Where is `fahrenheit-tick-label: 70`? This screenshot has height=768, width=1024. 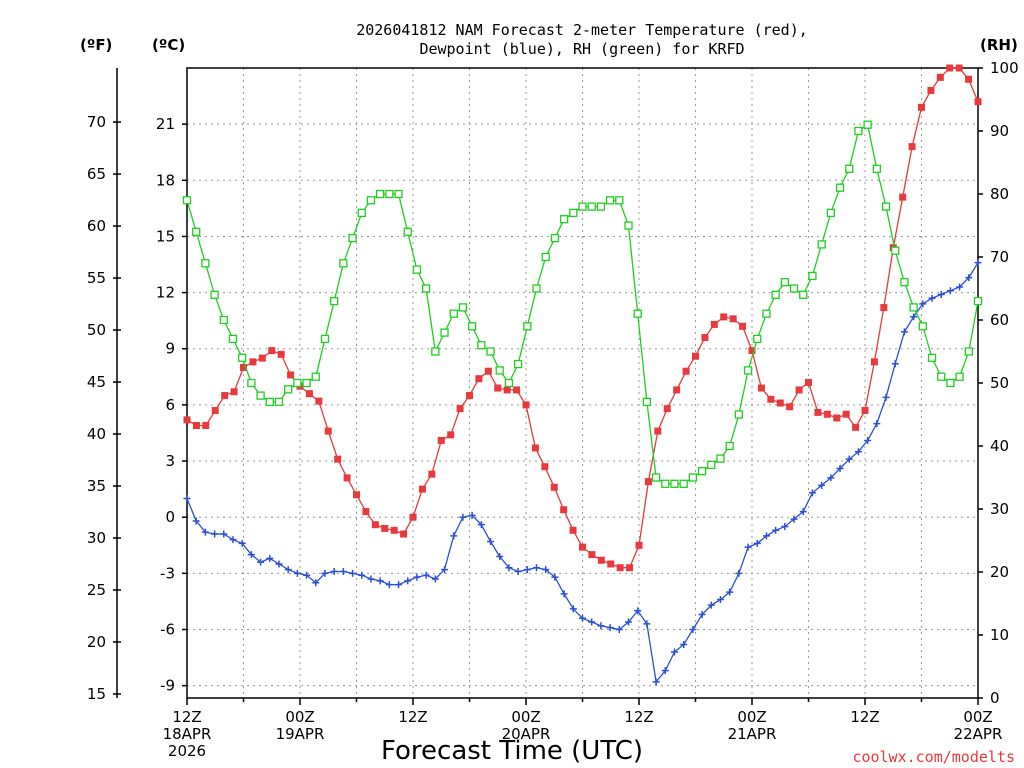
fahrenheit-tick-label: 70 is located at coordinates (96, 122).